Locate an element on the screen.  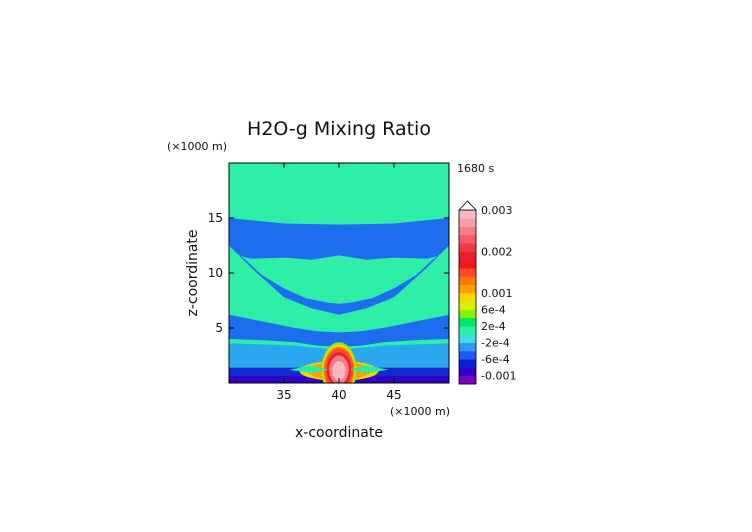
plot-area is located at coordinates (339, 273).